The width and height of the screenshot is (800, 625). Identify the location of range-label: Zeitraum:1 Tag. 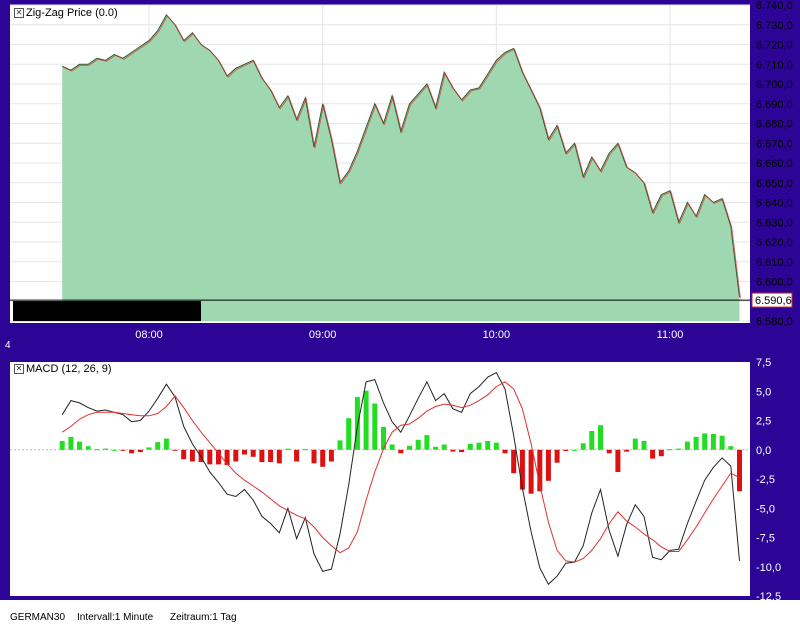
(203, 617).